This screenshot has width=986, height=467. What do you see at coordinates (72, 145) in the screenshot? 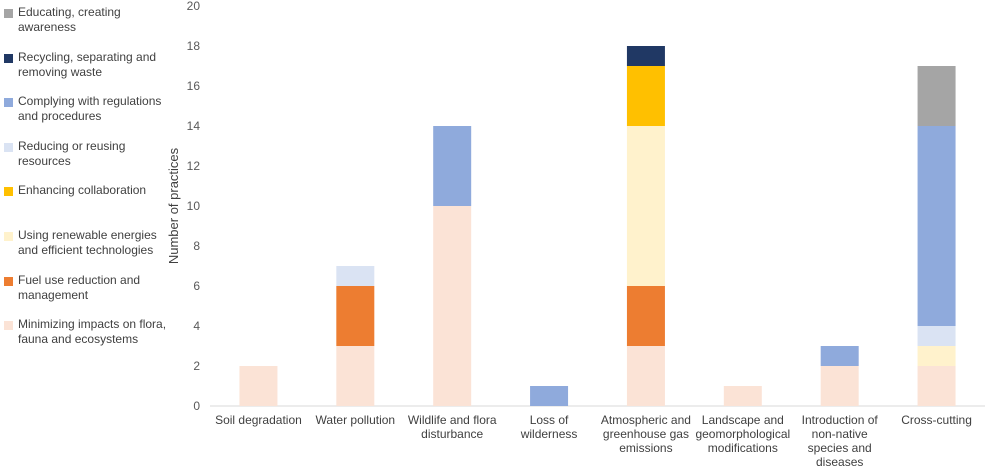
I see `legend-label-line: Reducing or reusing` at bounding box center [72, 145].